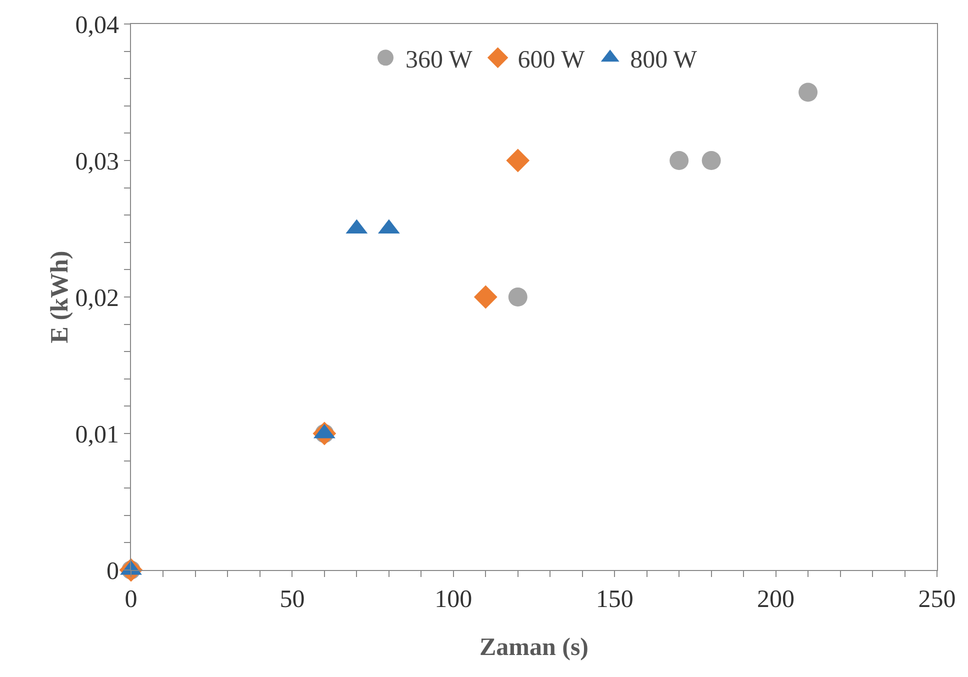 The image size is (968, 677). Describe the element at coordinates (97, 25) in the screenshot. I see `y-tick-label: 0,04` at that location.